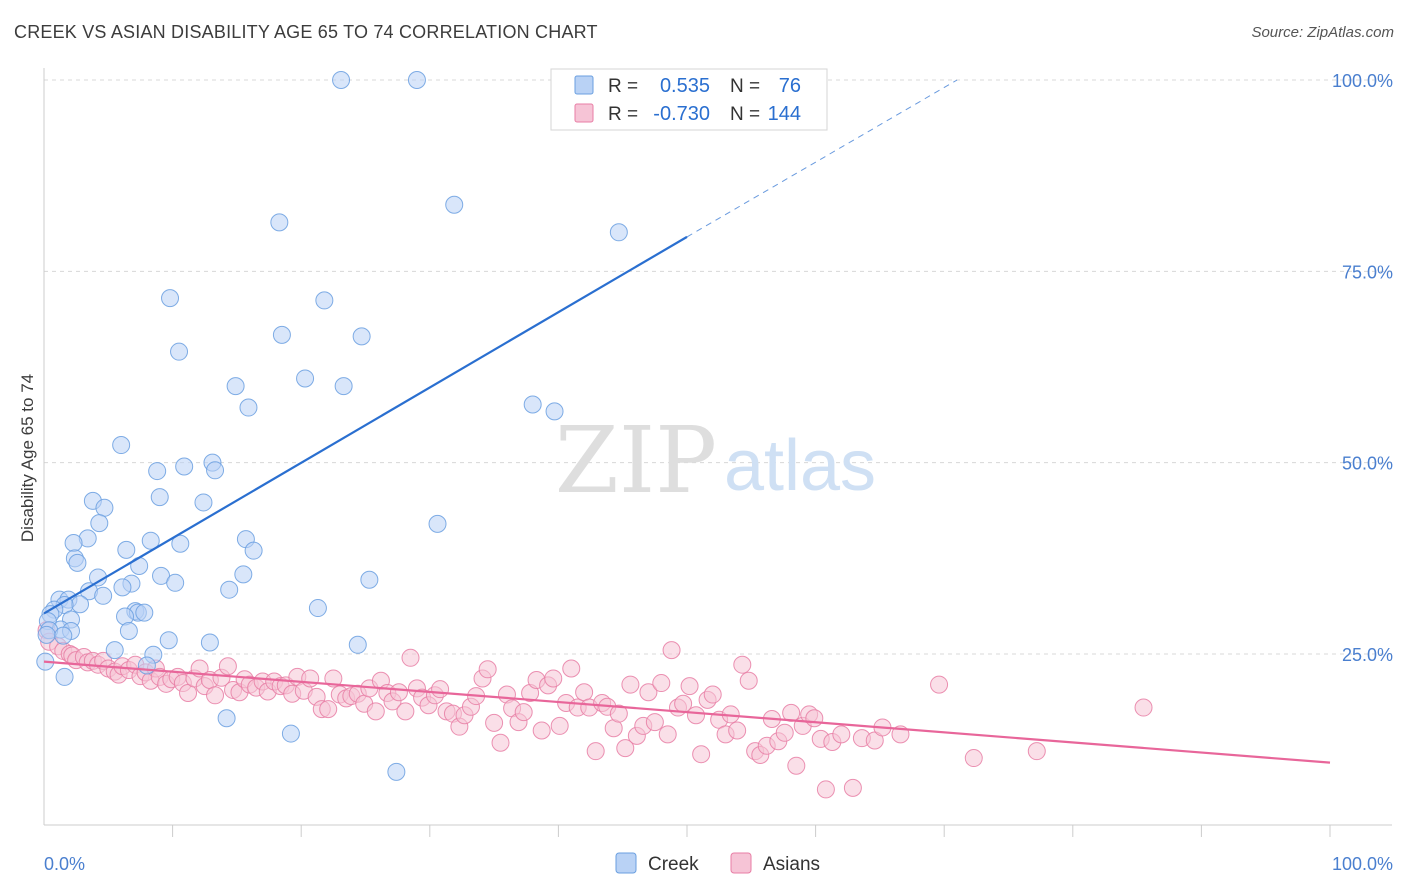 This screenshot has height=892, width=1406. I want to click on asians-trend-line, so click(687, 712).